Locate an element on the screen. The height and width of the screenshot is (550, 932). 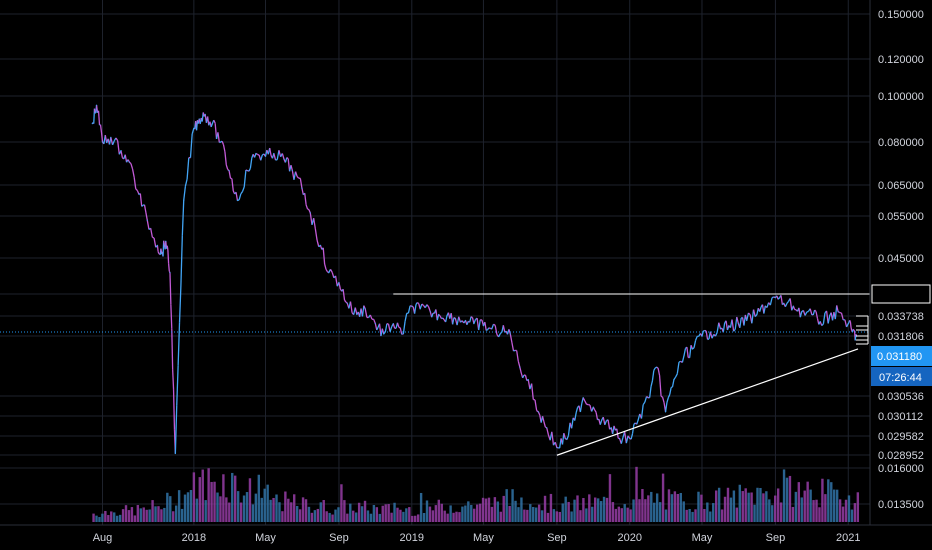
y-tick-label: 0.045000 is located at coordinates (901, 259).